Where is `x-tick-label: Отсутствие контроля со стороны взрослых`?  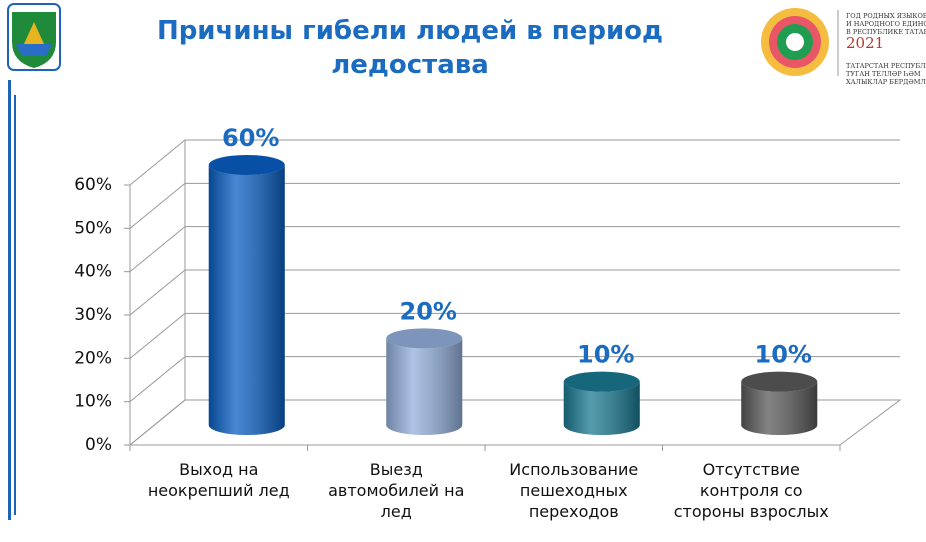 x-tick-label: Отсутствие контроля со стороны взрослых is located at coordinates (751, 490).